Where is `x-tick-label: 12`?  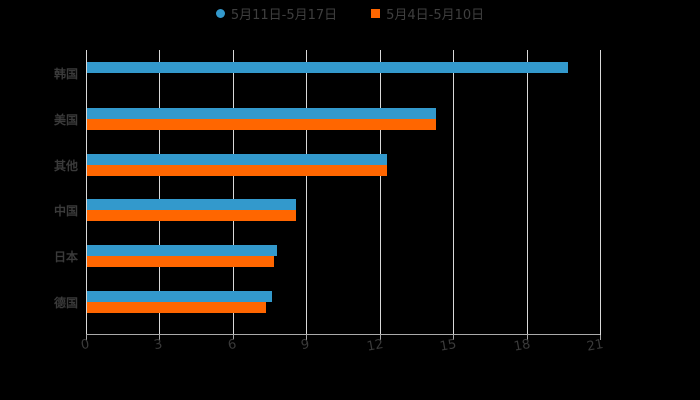 x-tick-label: 12 is located at coordinates (375, 346).